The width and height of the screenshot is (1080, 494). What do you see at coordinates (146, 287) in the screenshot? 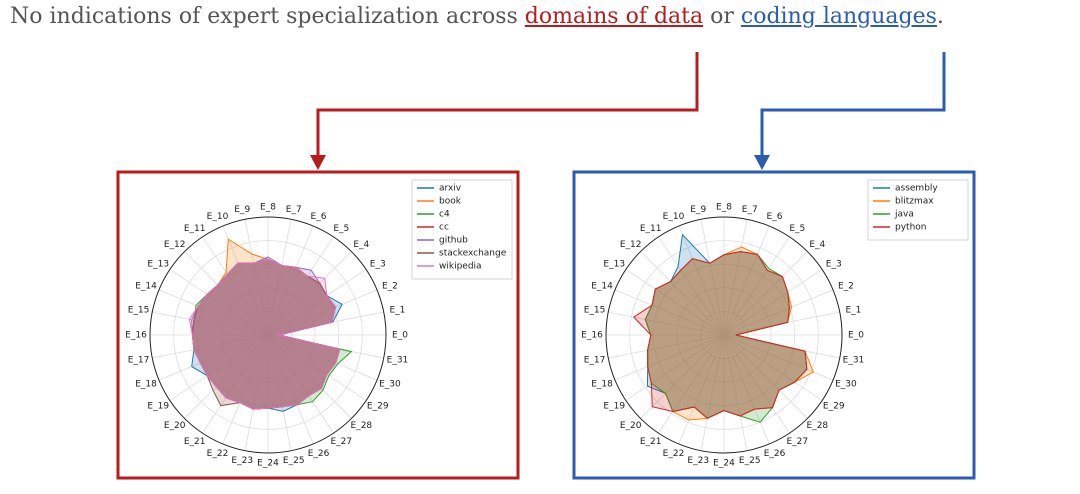
I see `category-label: E_14` at bounding box center [146, 287].